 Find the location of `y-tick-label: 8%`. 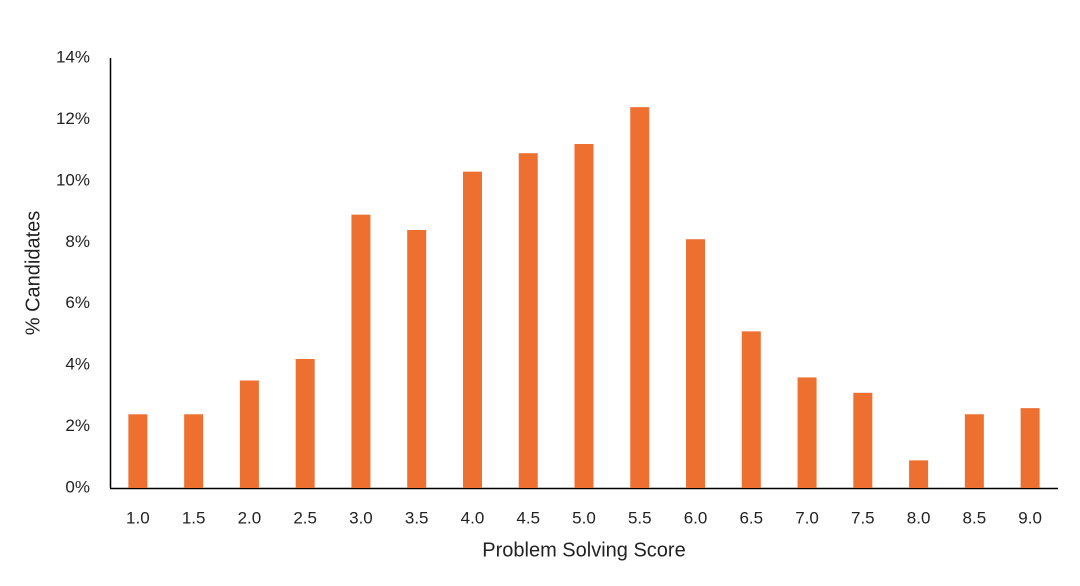

y-tick-label: 8% is located at coordinates (77, 241).